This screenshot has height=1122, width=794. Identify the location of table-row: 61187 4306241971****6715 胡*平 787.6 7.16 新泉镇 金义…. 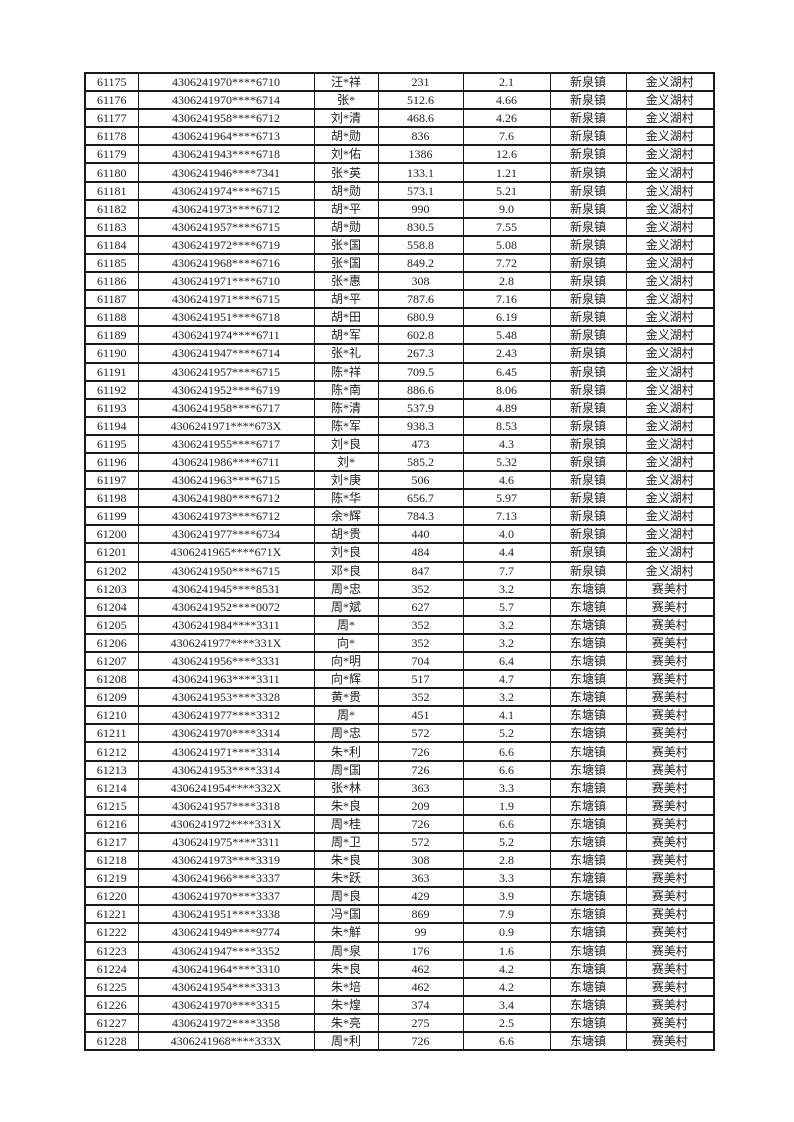
(399, 299).